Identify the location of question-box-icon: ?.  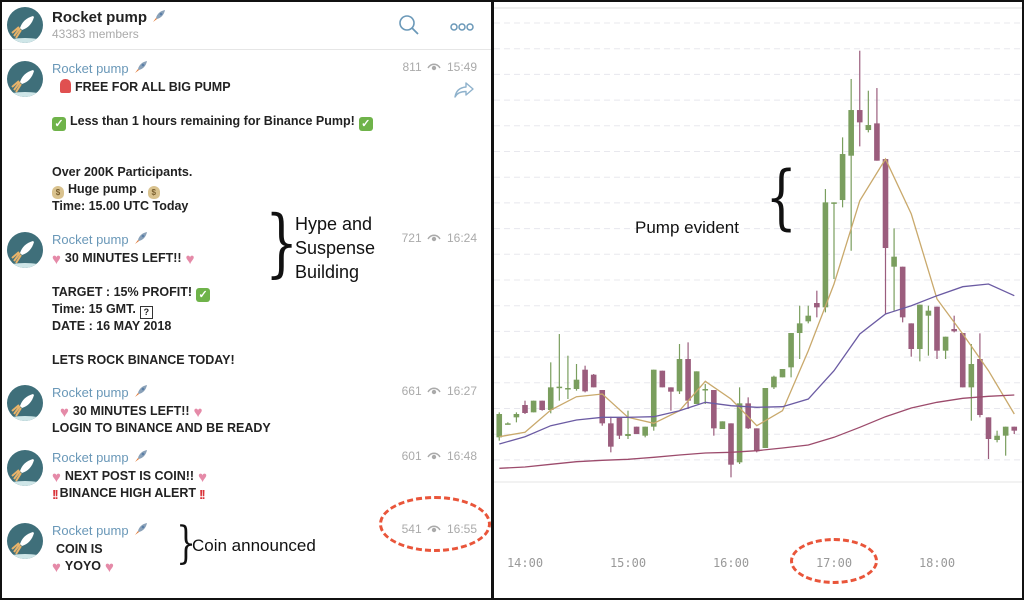
(146, 312).